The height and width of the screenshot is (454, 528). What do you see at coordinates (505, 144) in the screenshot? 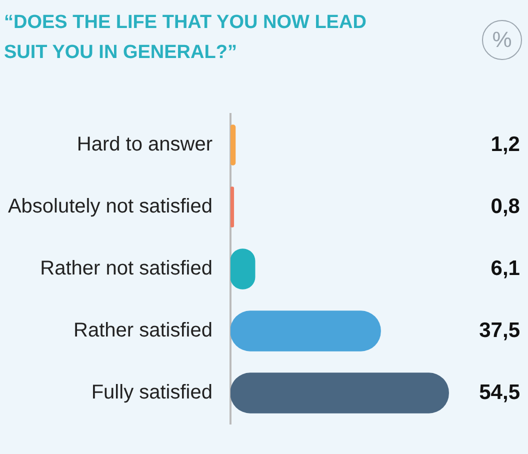
I see `data-label: 1,2` at bounding box center [505, 144].